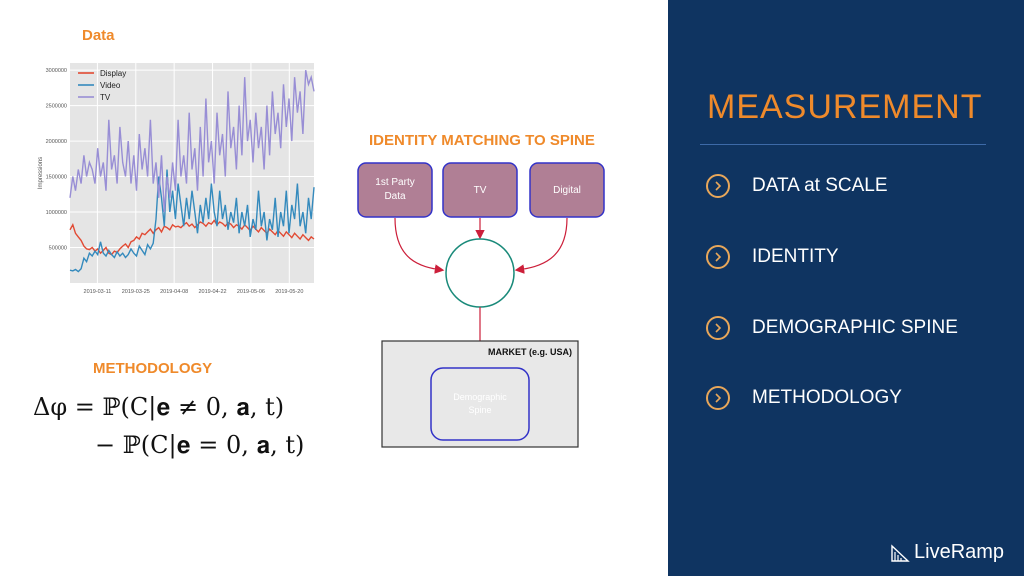  I want to click on menu-item-demographic-spine: DEMOGRAPHIC SPINE, so click(832, 328).